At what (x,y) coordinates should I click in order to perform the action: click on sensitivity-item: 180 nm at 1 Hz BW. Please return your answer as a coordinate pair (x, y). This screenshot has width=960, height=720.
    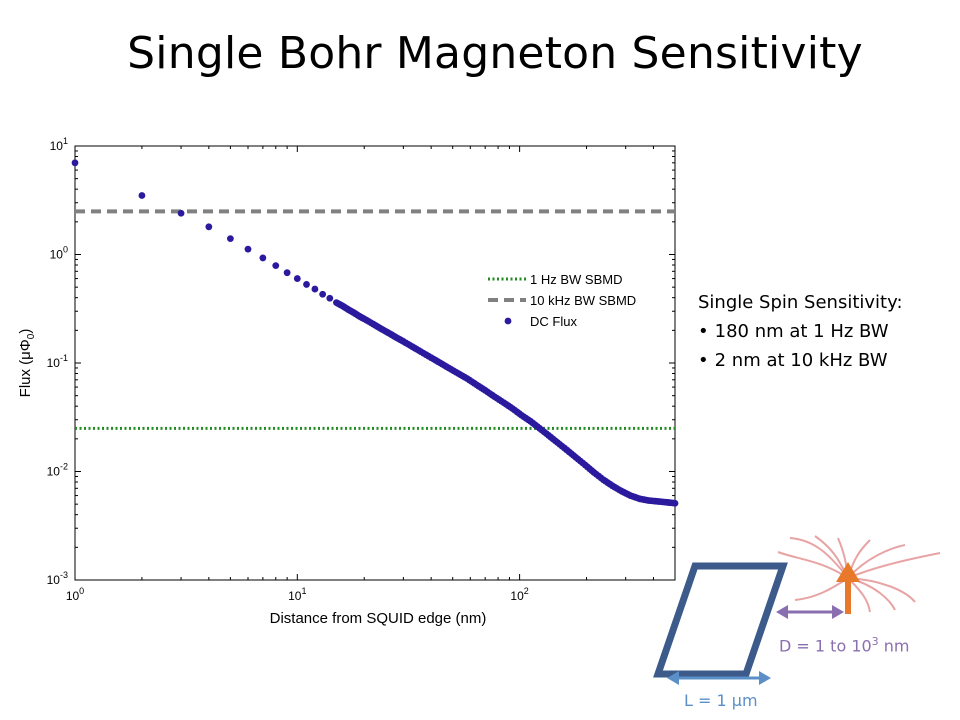
    Looking at the image, I should click on (823, 331).